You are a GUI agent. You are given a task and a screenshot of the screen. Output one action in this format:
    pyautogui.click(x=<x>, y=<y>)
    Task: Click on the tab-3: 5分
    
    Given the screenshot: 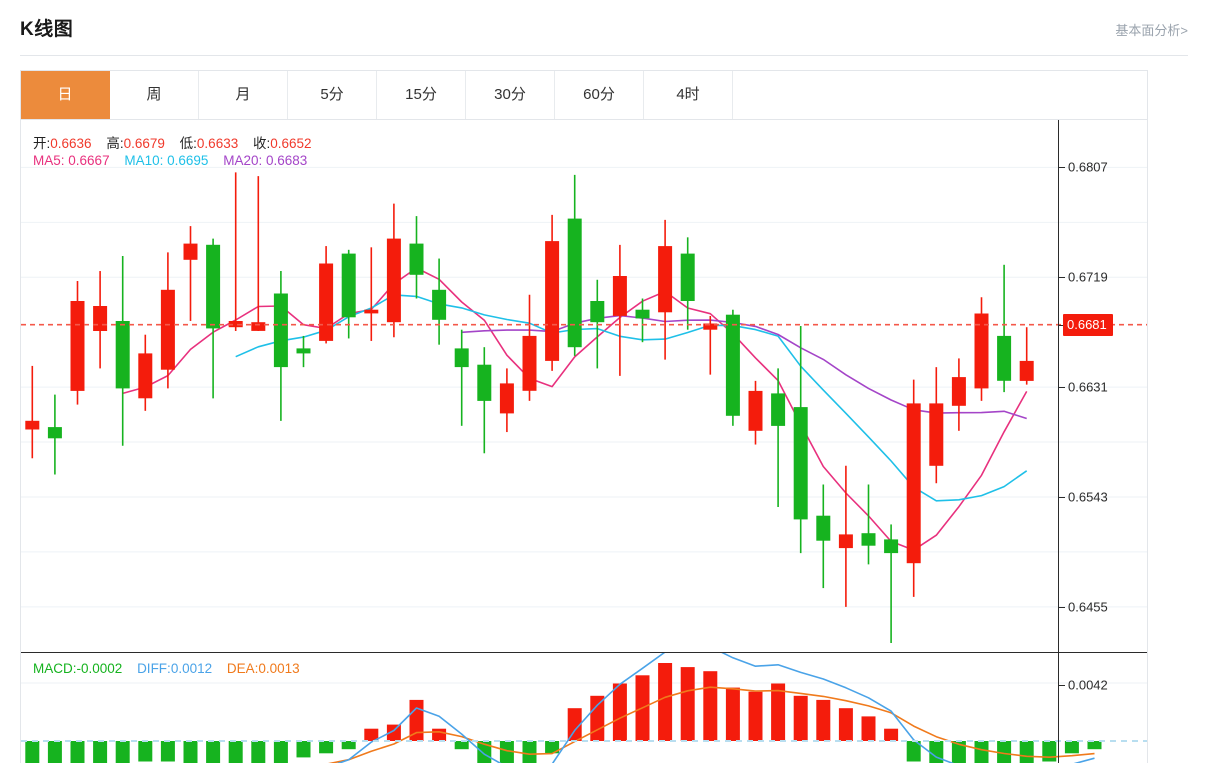 What is the action you would take?
    pyautogui.click(x=332, y=95)
    